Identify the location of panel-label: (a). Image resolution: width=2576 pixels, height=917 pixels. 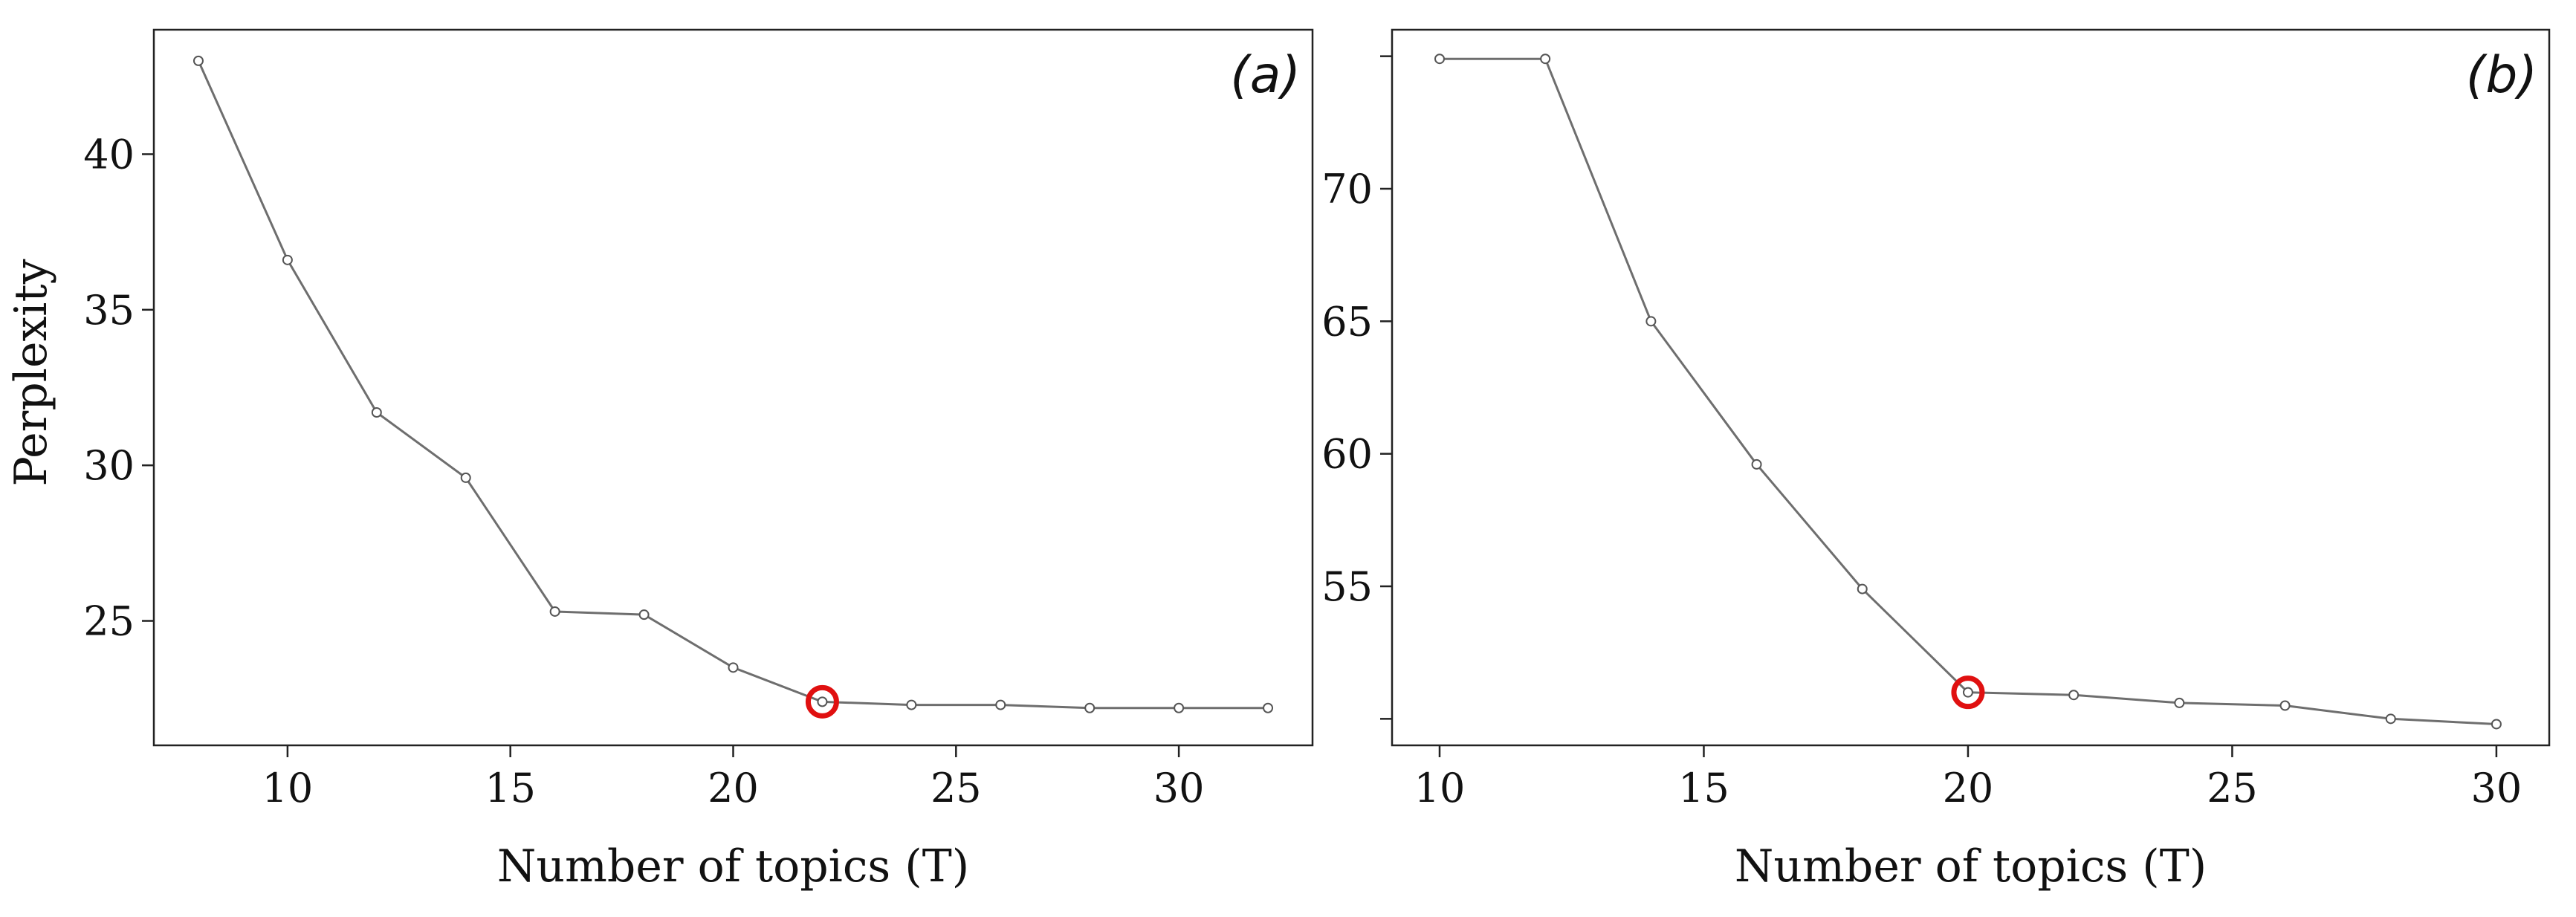
(1265, 75).